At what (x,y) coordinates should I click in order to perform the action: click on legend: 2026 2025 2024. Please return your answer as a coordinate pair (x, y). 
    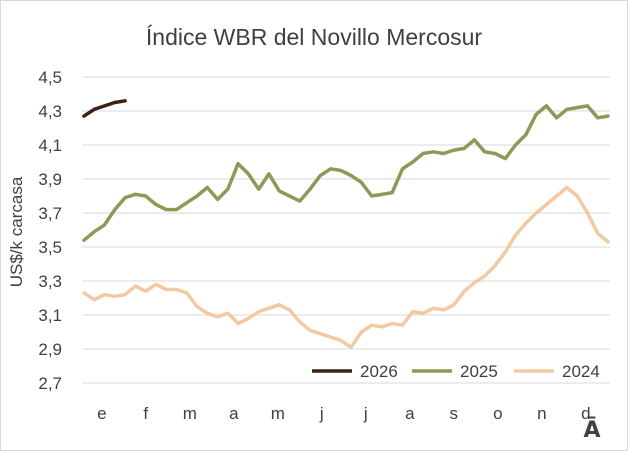
    Looking at the image, I should click on (456, 371).